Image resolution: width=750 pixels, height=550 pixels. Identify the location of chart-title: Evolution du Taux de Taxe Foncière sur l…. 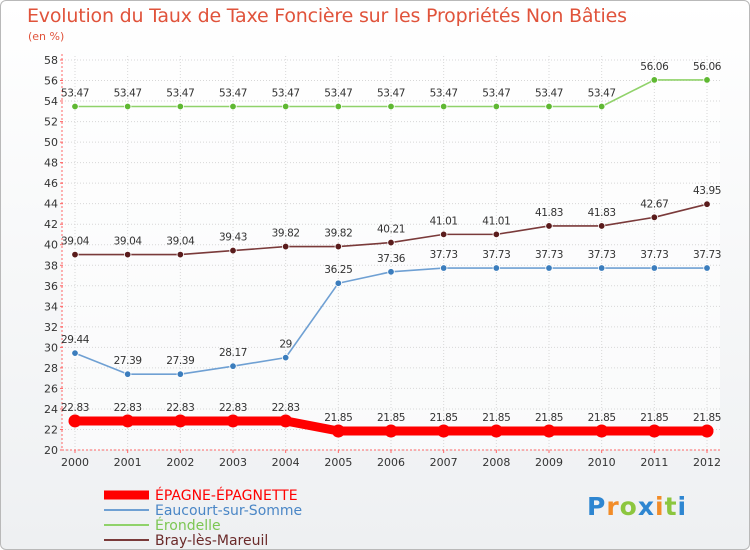
(327, 16).